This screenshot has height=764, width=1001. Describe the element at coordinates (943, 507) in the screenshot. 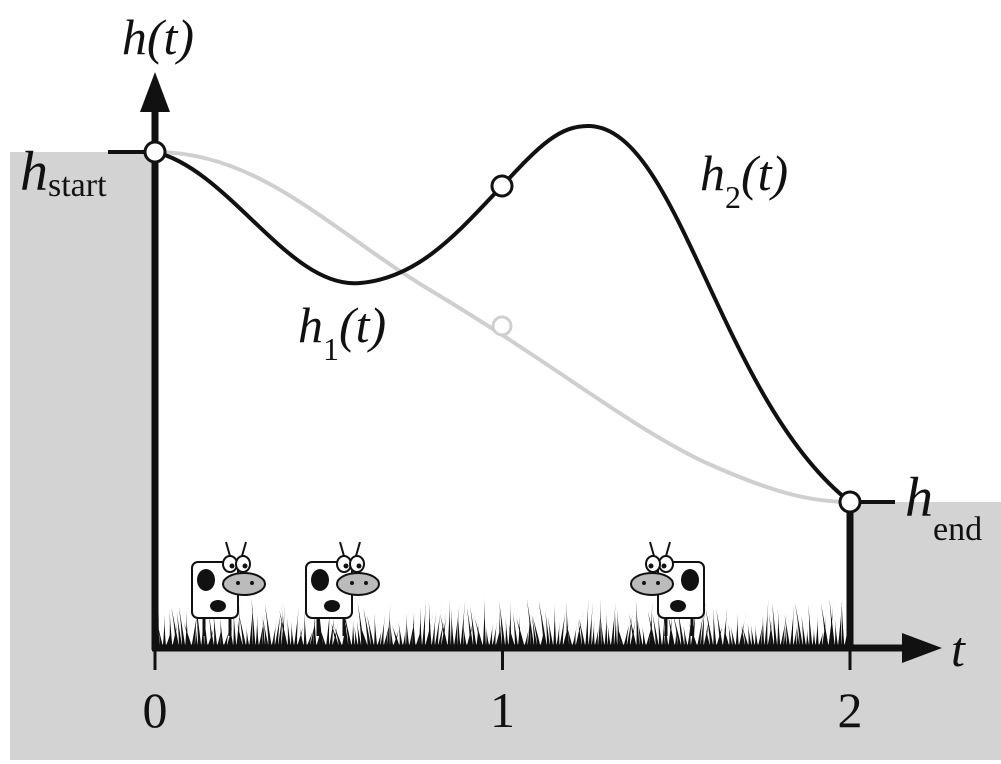

I see `h-end-label: hend` at that location.